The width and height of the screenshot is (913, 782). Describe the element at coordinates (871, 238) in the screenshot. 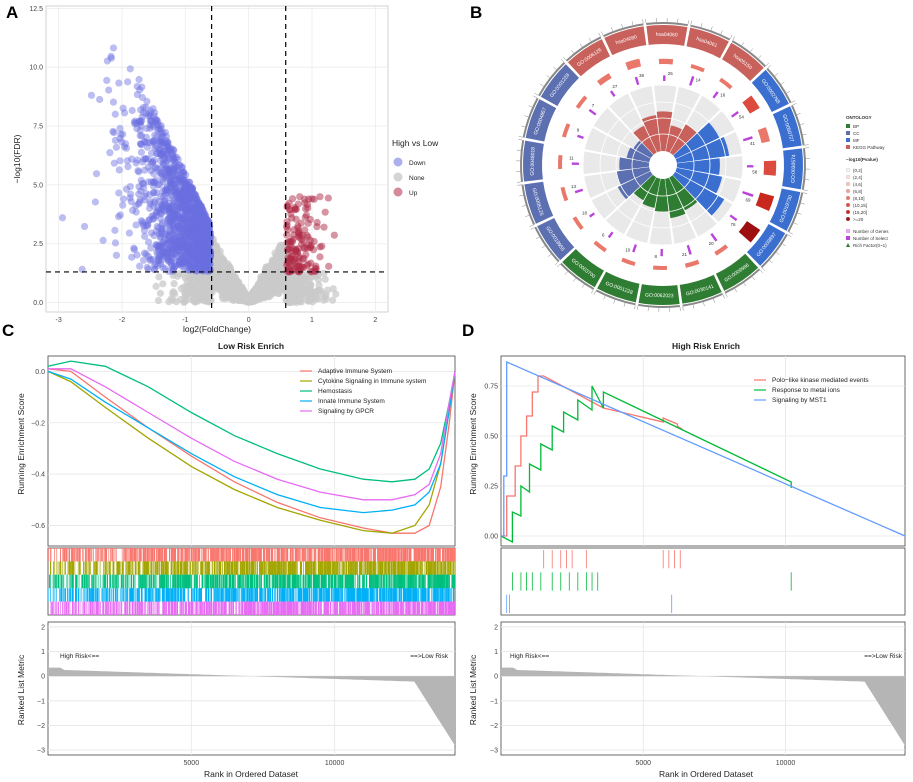

I see `select-legend-label: Number of Select` at that location.